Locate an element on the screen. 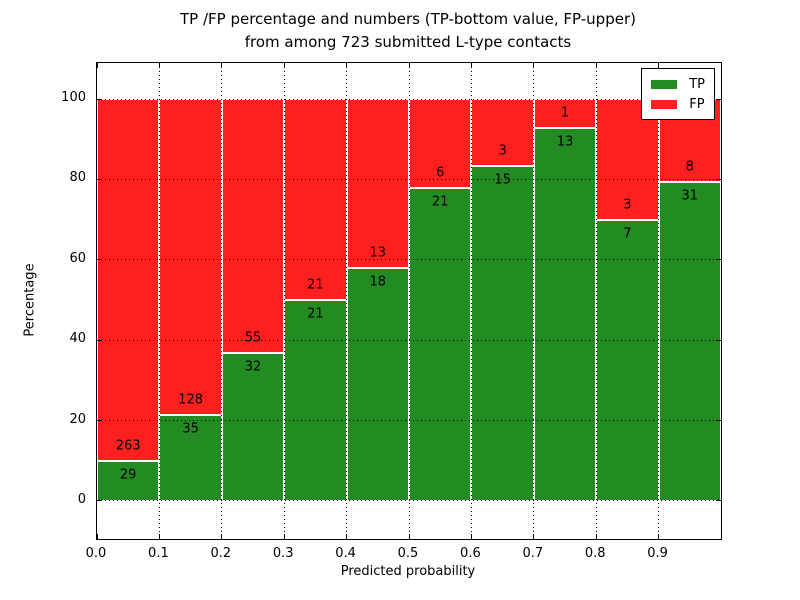 The image size is (800, 600). y-tick-label: 40 is located at coordinates (77, 339).